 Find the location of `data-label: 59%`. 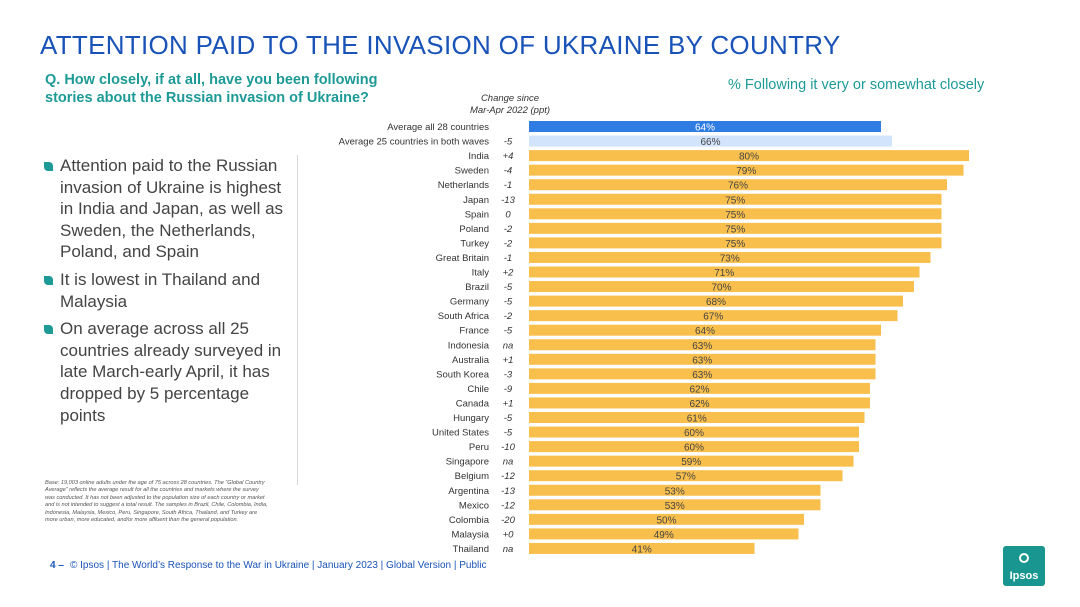

data-label: 59% is located at coordinates (691, 462).